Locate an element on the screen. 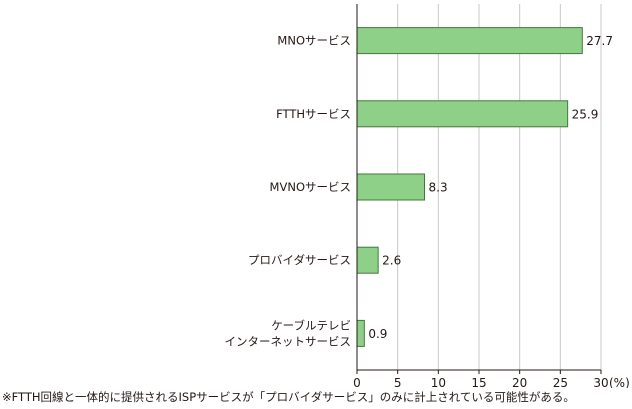 Image resolution: width=632 pixels, height=409 pixels. category-label: MNOサービス is located at coordinates (314, 41).